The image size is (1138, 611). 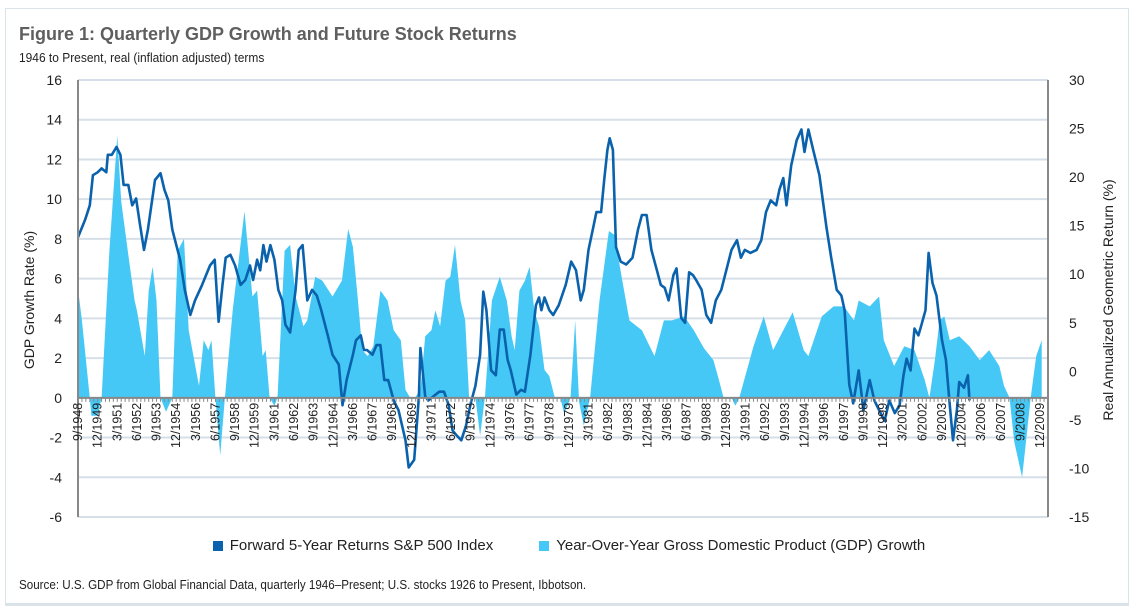 I want to click on x-tick-label: 9/1993, so click(x=785, y=422).